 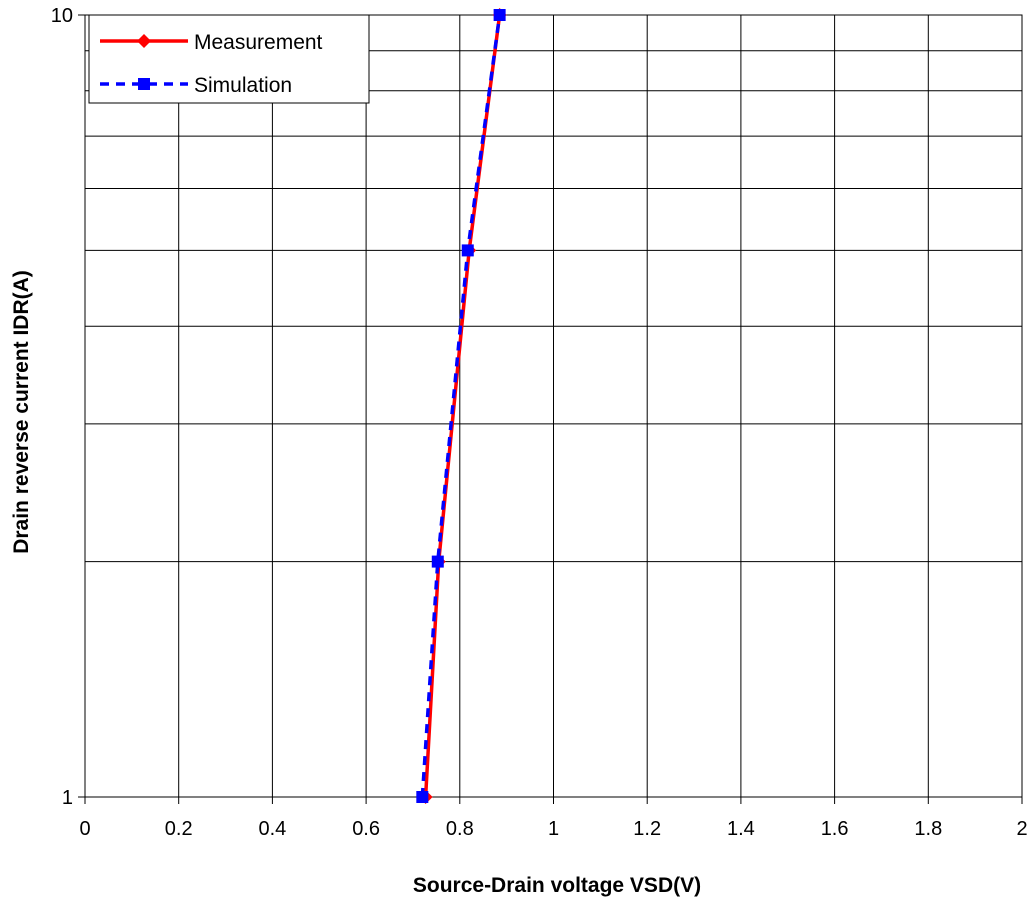 What do you see at coordinates (928, 829) in the screenshot?
I see `x-tick-label: 1.8` at bounding box center [928, 829].